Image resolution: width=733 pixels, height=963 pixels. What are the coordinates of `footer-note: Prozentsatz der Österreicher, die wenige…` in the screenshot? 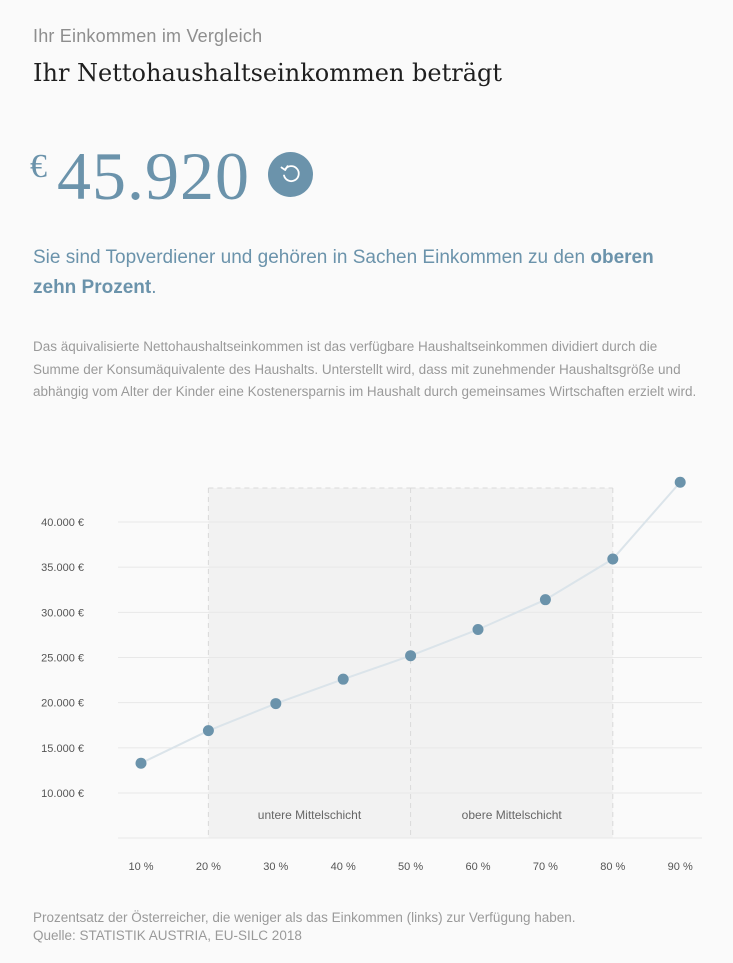 It's located at (304, 917).